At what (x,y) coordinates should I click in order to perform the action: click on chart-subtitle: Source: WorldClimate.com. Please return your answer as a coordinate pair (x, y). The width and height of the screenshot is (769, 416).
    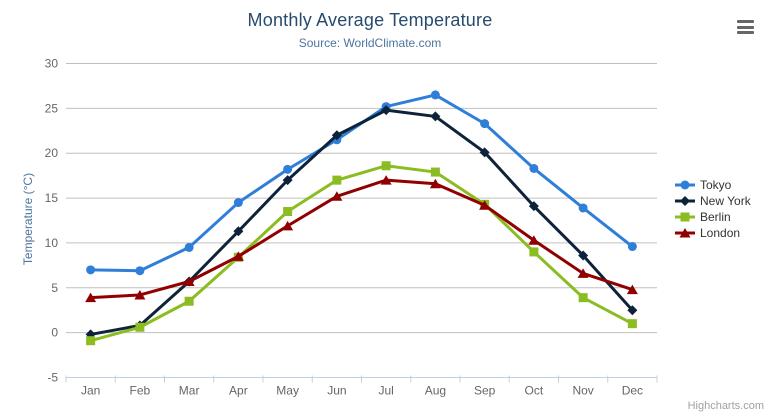
    Looking at the image, I should click on (370, 43).